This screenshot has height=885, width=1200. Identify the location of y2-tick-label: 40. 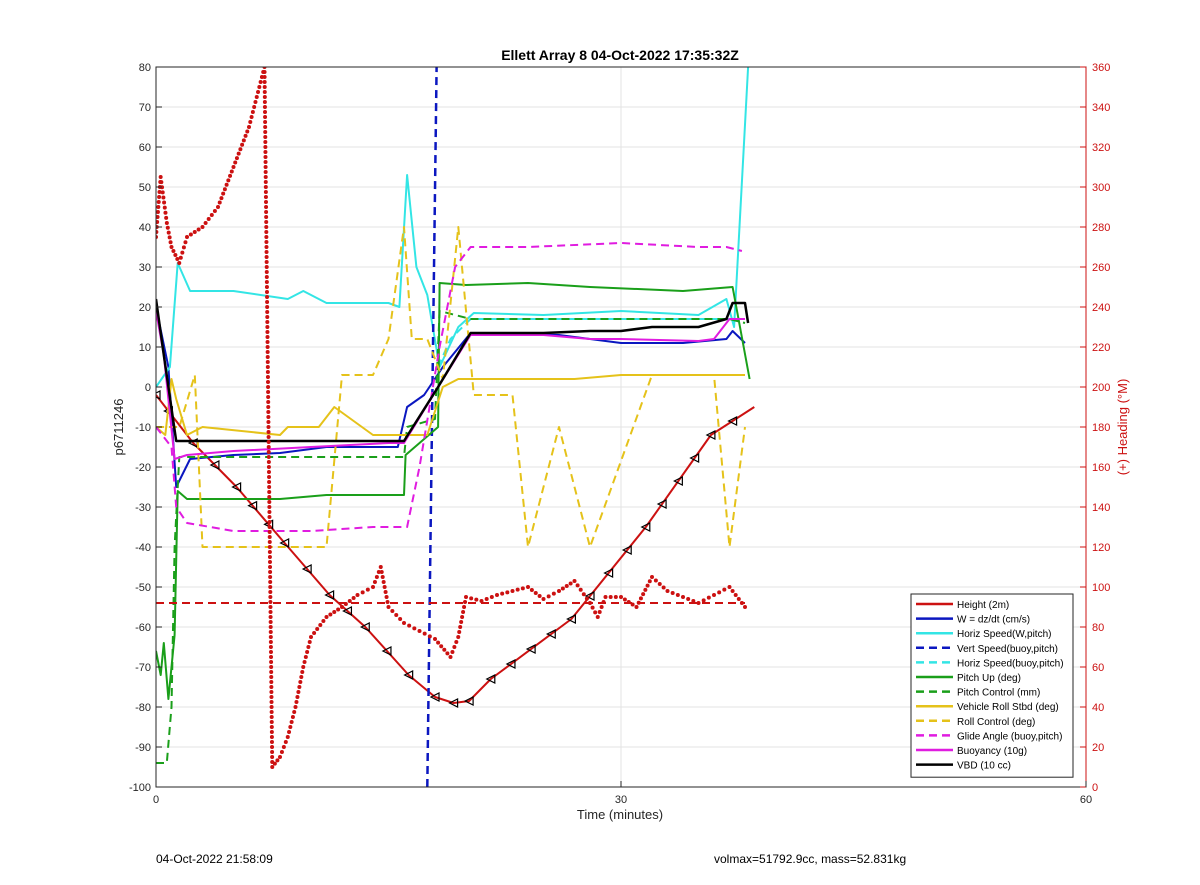
(1098, 708).